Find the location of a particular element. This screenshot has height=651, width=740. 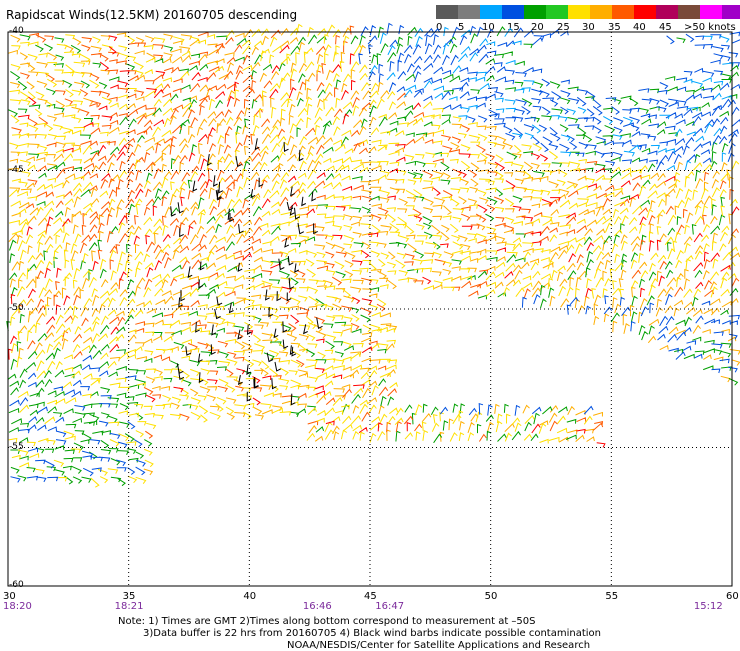

pass-time-label: 16:46 is located at coordinates (317, 606).